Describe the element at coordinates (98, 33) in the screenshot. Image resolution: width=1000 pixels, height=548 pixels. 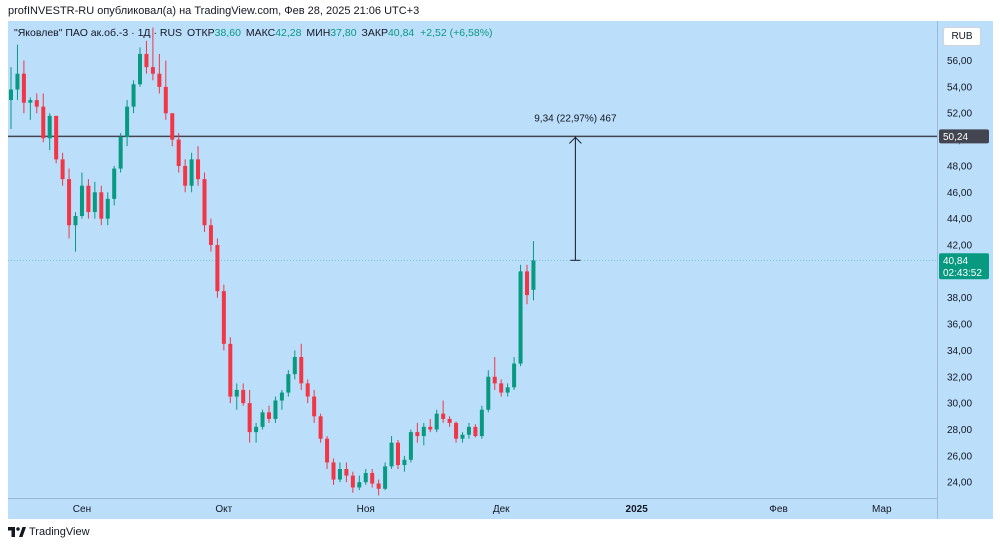
I see `symbol-name: "Яковлев" ПАО ак.об.-3 · 1Д · RUS` at that location.